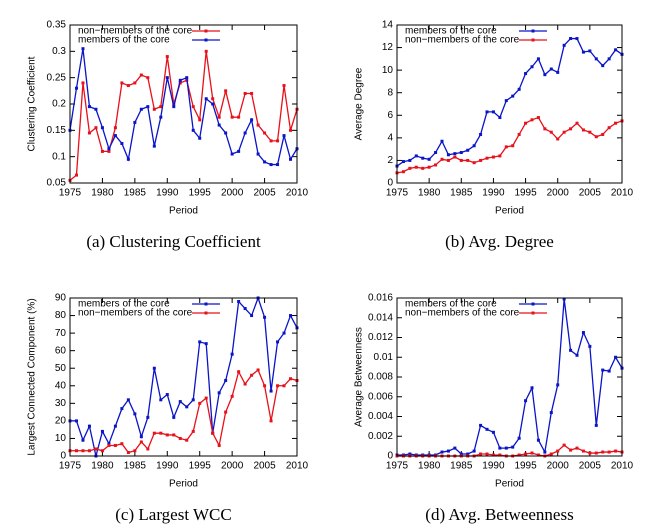  Describe the element at coordinates (390, 183) in the screenshot. I see `y-tick-label: 0` at that location.